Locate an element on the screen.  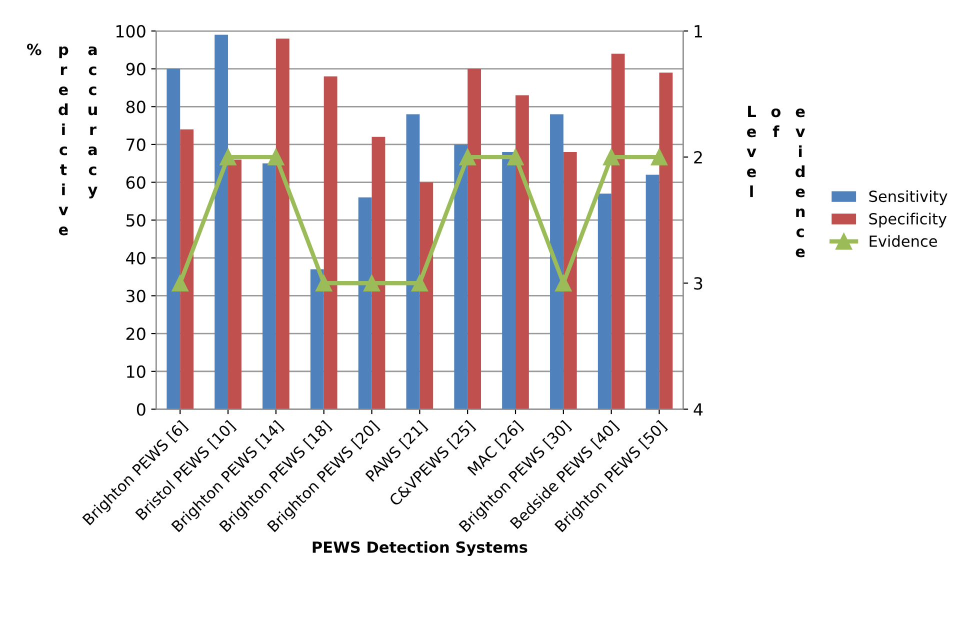
y-tick-label: 10 is located at coordinates (136, 371).